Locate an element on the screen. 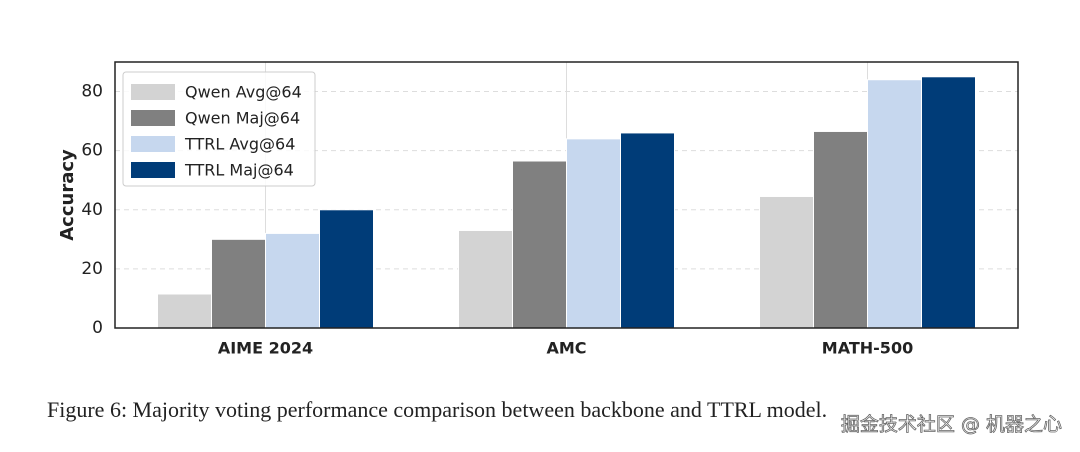  x-tick-label: AMC is located at coordinates (566, 348).